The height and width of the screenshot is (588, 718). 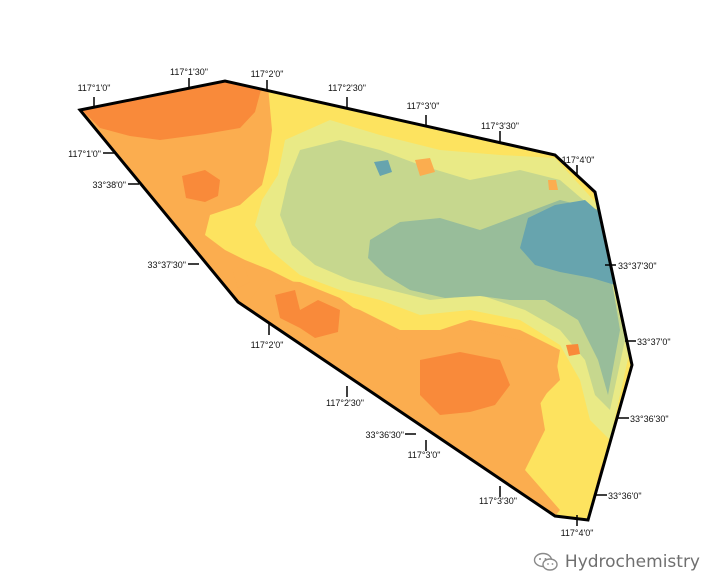 I want to click on tick-label-top-4: 117°2'30", so click(x=347, y=88).